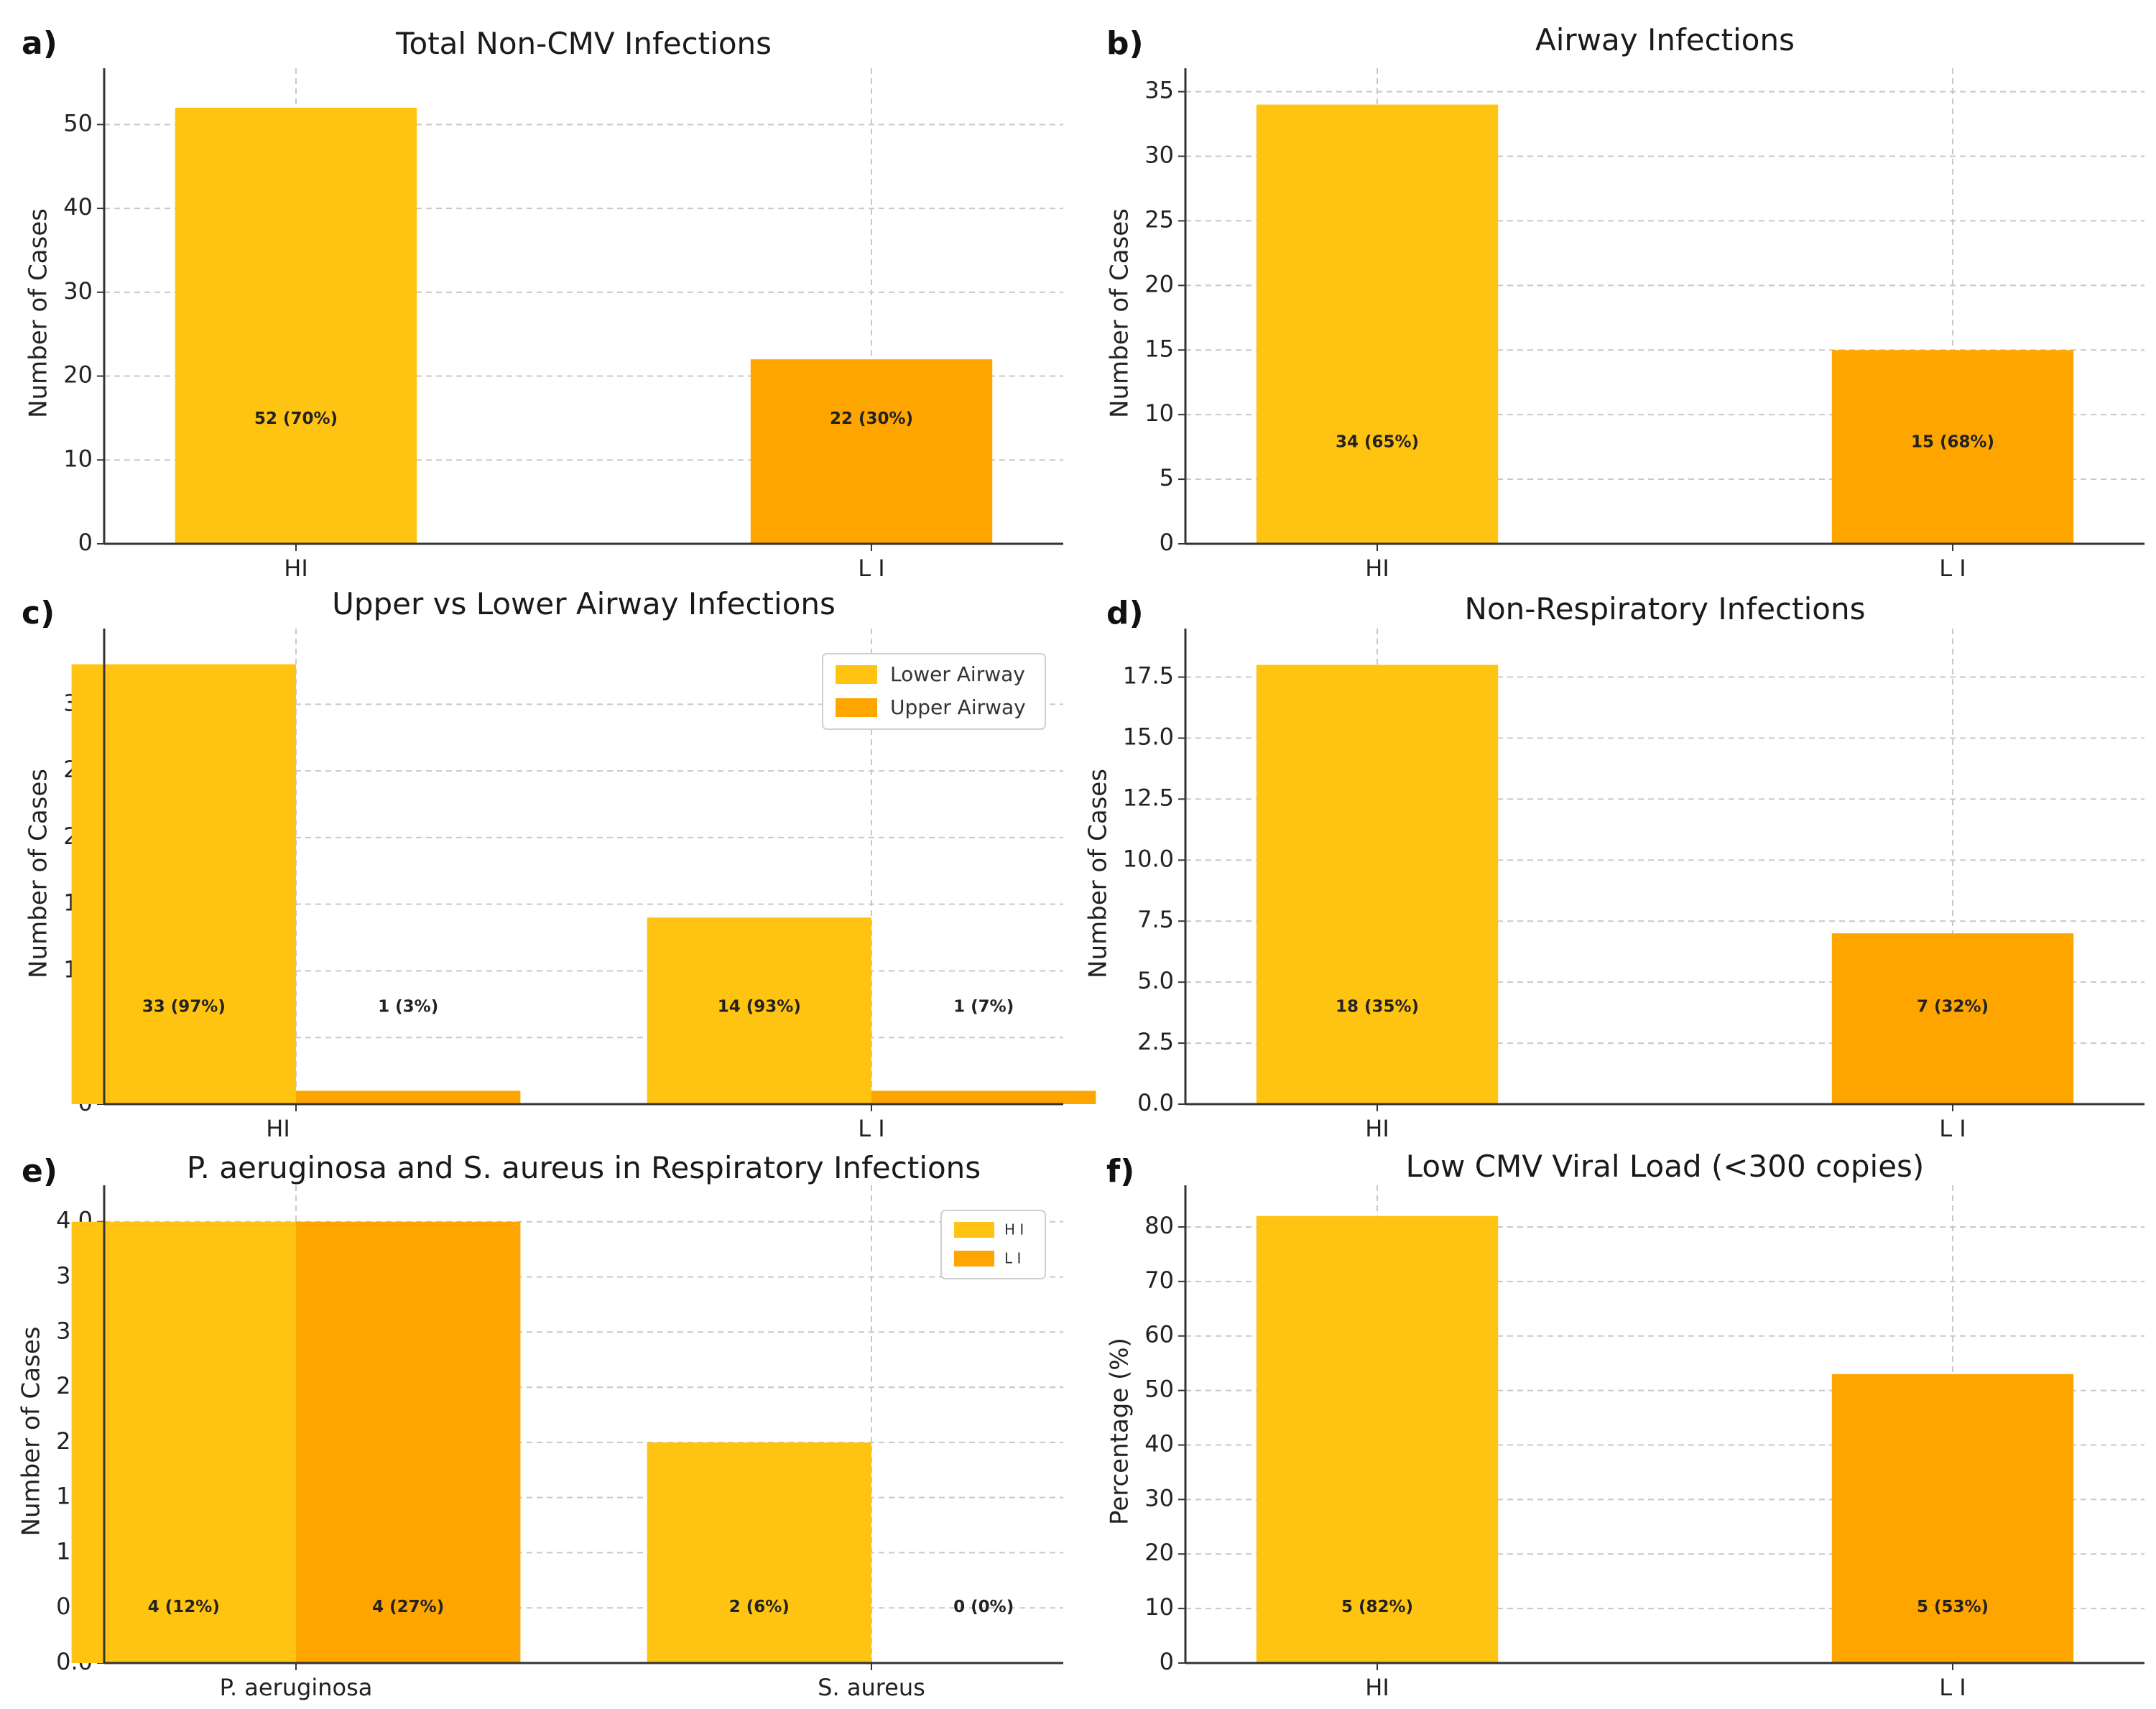 The height and width of the screenshot is (1709, 2156). I want to click on chart-title: Upper vs Lower Airway Infections, so click(584, 603).